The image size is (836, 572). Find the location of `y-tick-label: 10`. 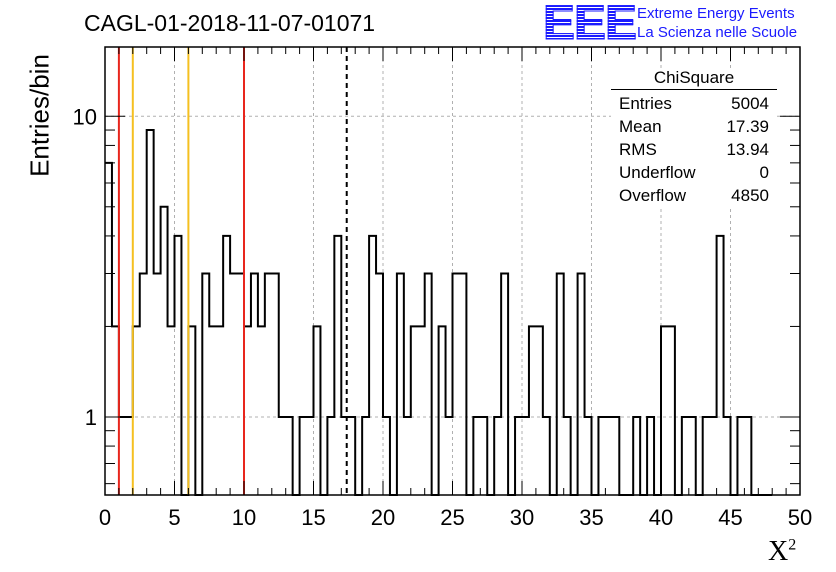

y-tick-label: 10 is located at coordinates (85, 116).